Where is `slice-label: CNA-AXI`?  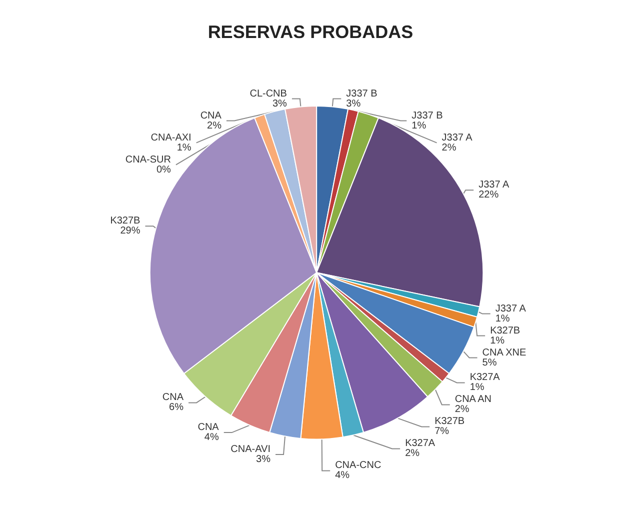
slice-label: CNA-AXI is located at coordinates (171, 138).